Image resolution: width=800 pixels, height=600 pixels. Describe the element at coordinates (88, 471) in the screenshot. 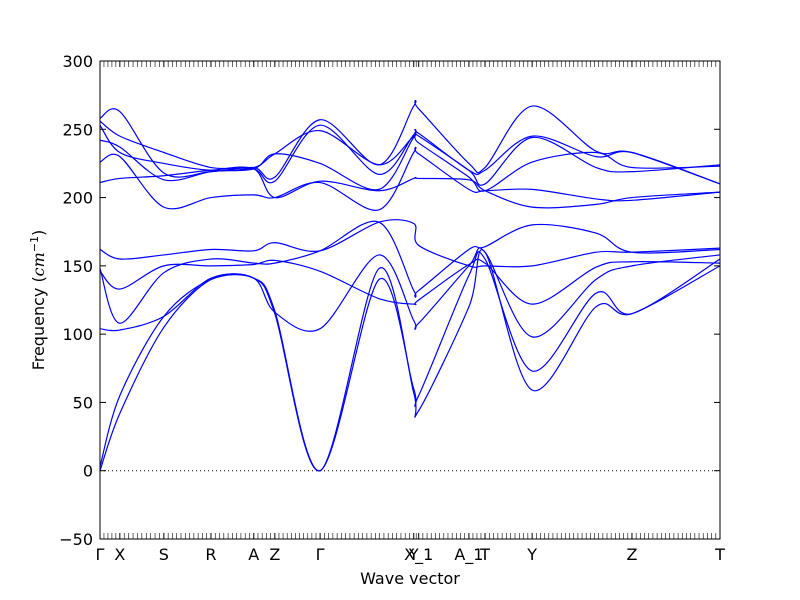

I see `y-tick-label: 0` at that location.